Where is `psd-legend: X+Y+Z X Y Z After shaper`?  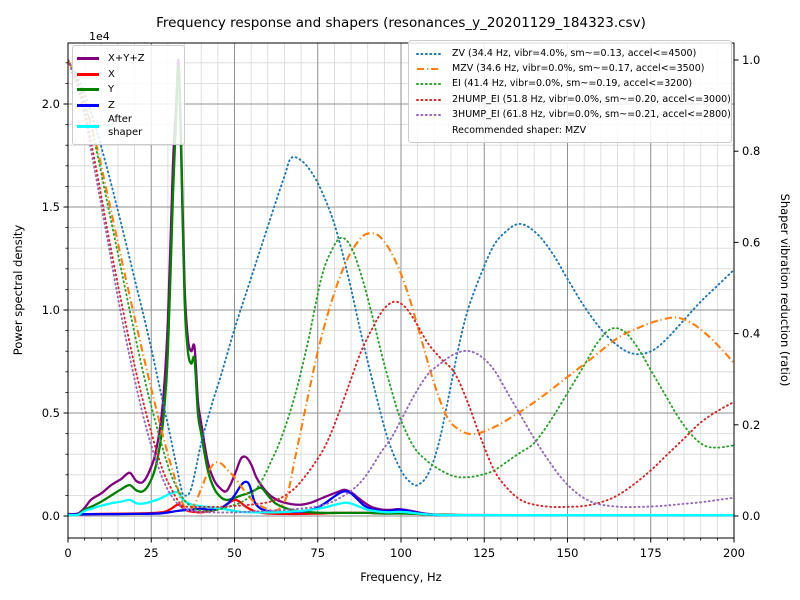
psd-legend: X+Y+Z X Y Z After shaper is located at coordinates (128, 95).